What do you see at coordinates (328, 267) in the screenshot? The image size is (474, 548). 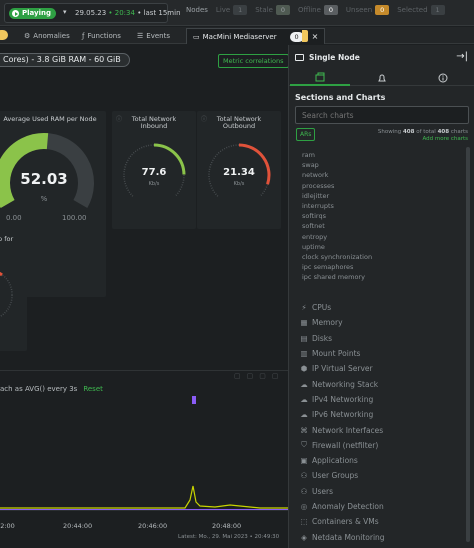 I see `subsection-item: ipc semaphores` at bounding box center [328, 267].